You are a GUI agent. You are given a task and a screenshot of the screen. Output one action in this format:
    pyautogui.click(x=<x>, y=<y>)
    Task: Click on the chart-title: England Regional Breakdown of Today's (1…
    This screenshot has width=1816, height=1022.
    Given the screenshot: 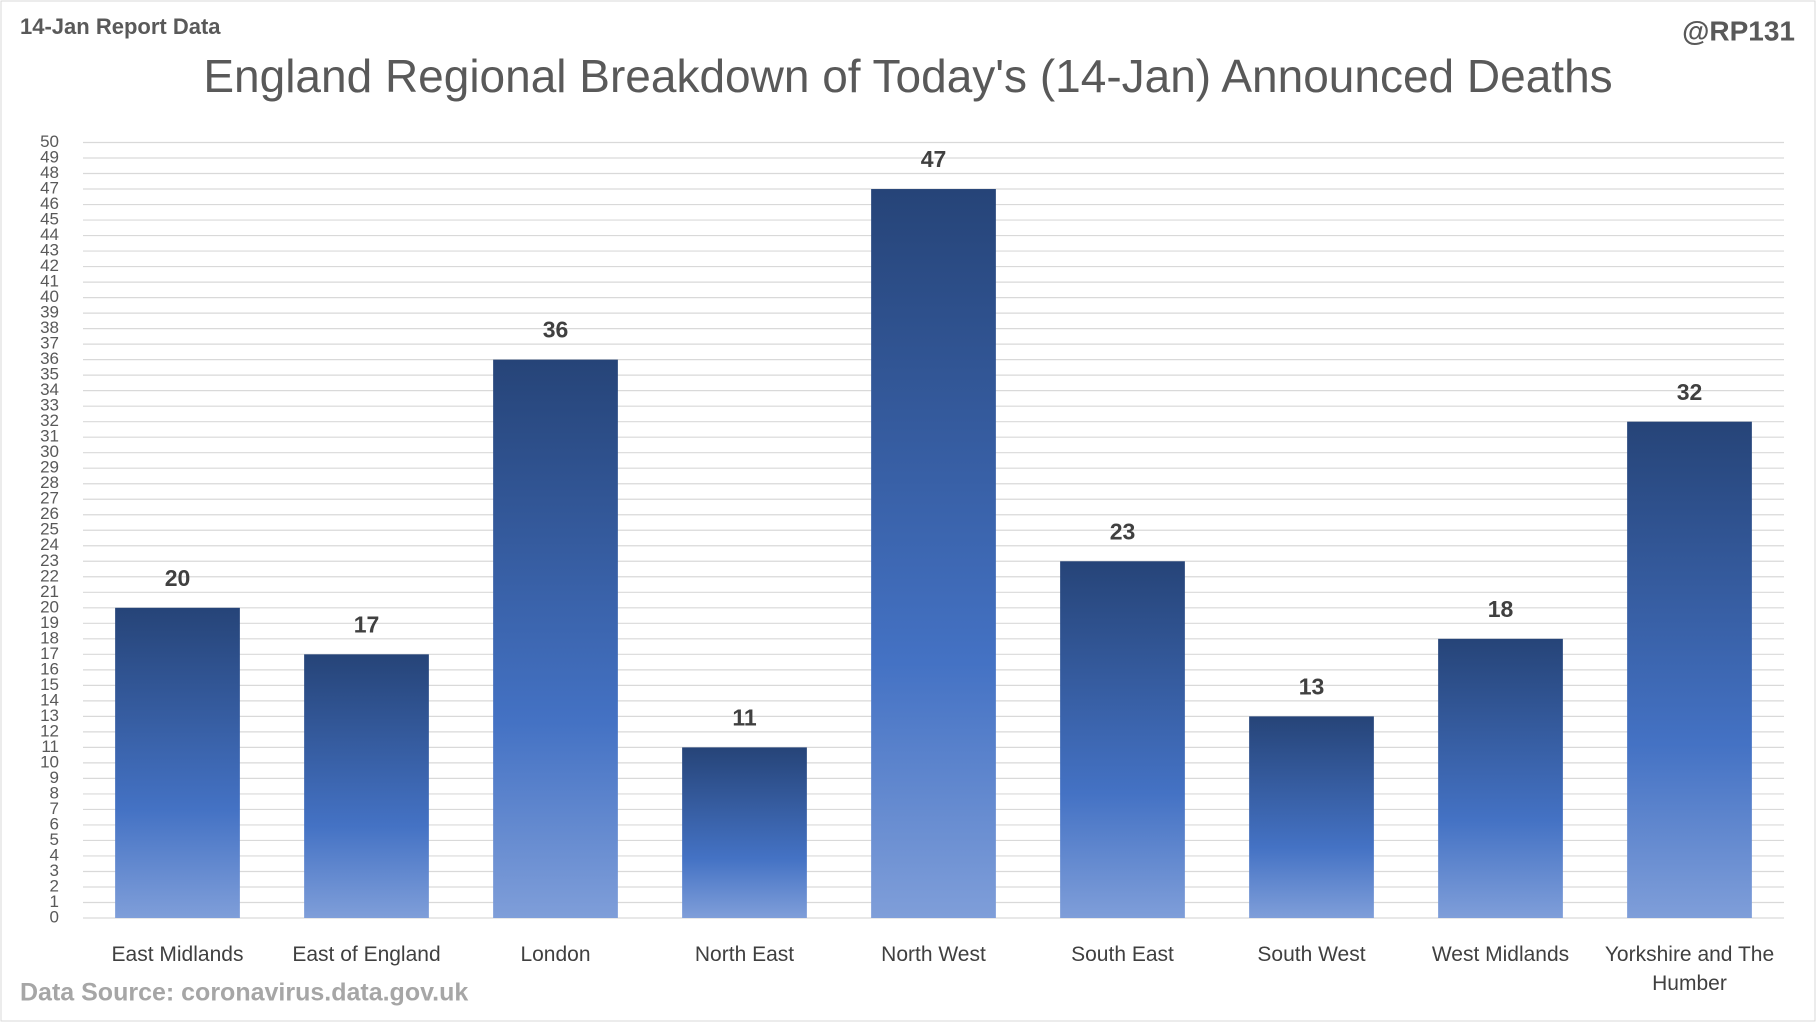 What is the action you would take?
    pyautogui.click(x=907, y=76)
    